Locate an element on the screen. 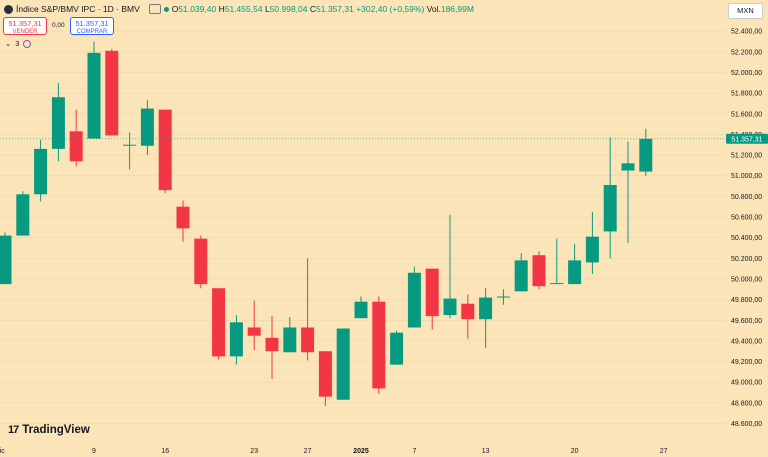  y-tick-label: 51.000,00 is located at coordinates (746, 176).